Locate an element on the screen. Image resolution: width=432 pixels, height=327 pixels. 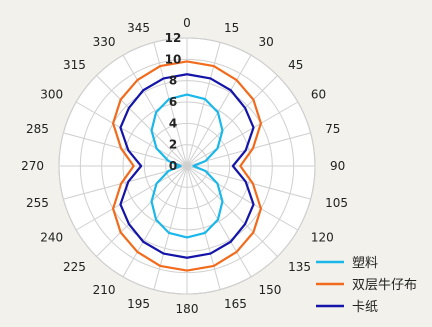
angular-tick-label: 45 is located at coordinates (295, 65).